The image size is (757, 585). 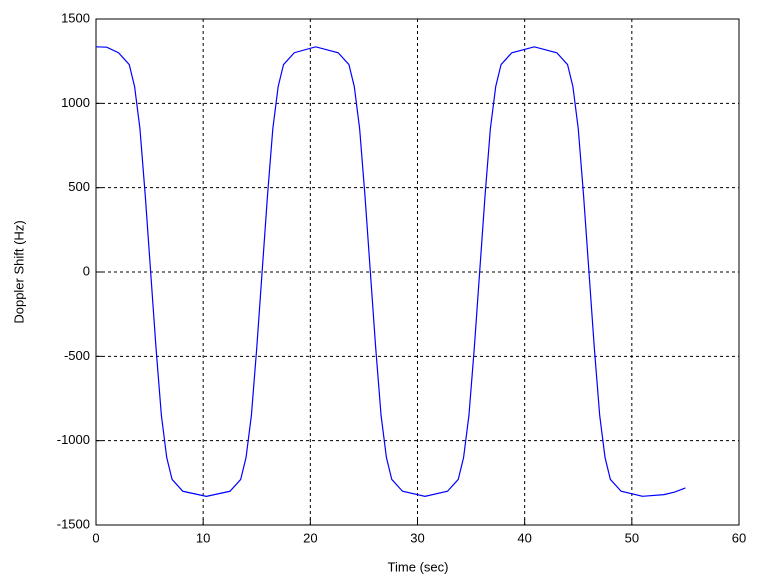 What do you see at coordinates (77, 355) in the screenshot?
I see `y-tick-label: -500` at bounding box center [77, 355].